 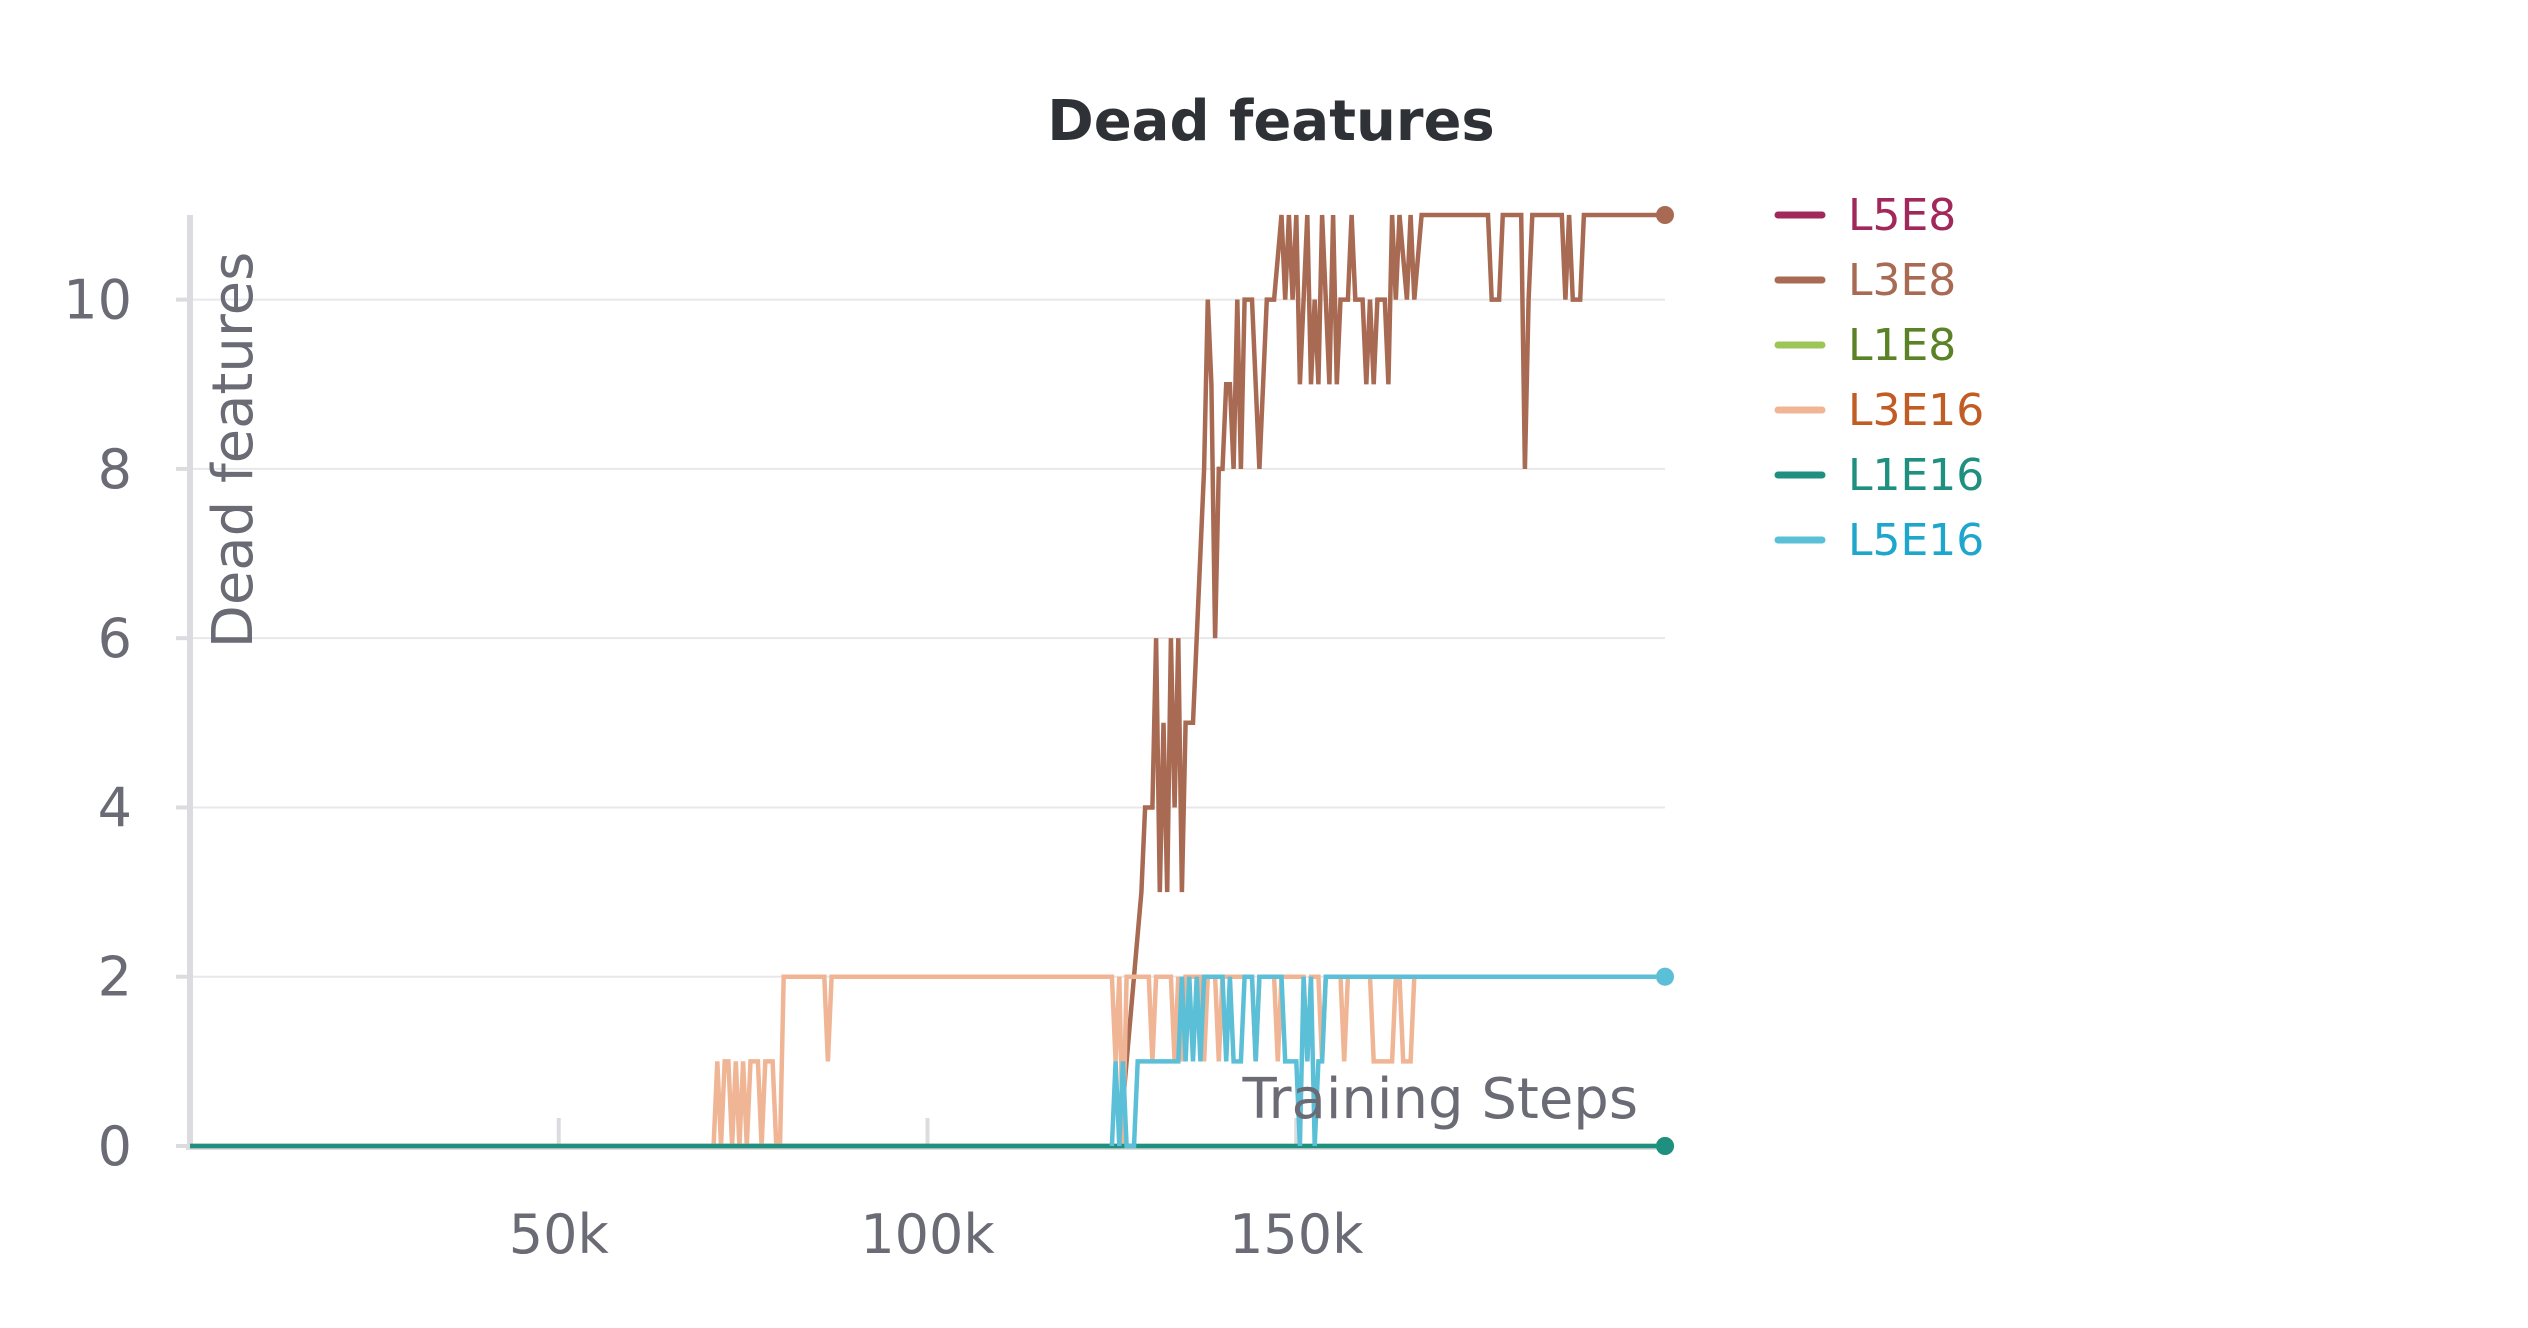 What do you see at coordinates (1916, 475) in the screenshot?
I see `legend-label-l1e16: L1E16` at bounding box center [1916, 475].